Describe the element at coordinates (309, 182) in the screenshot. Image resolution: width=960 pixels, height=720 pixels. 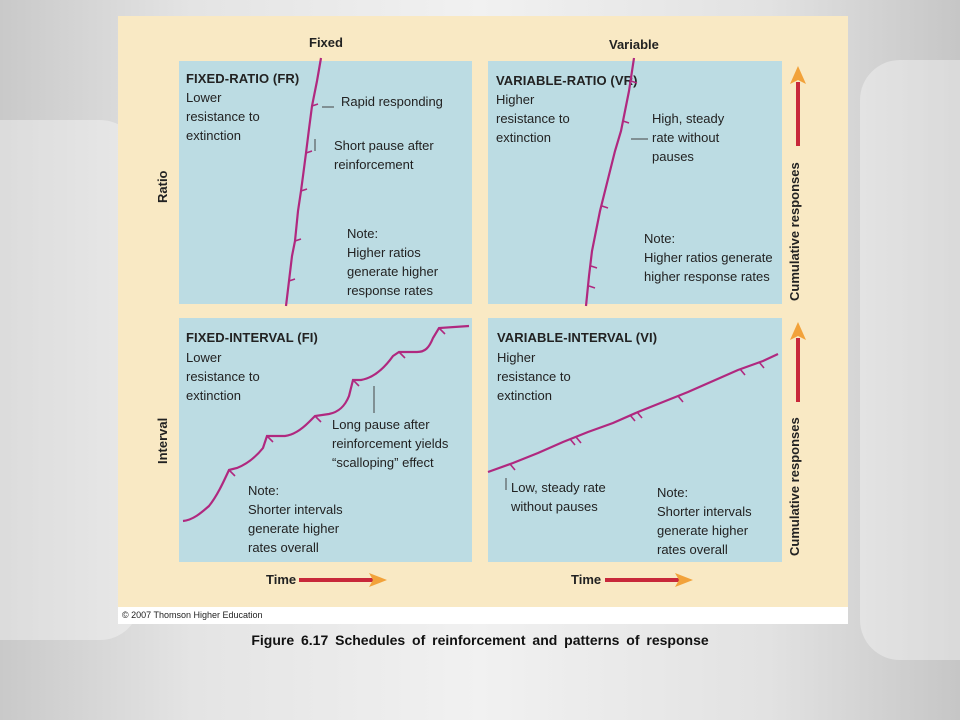
I see `fr-cumulative-curve` at that location.